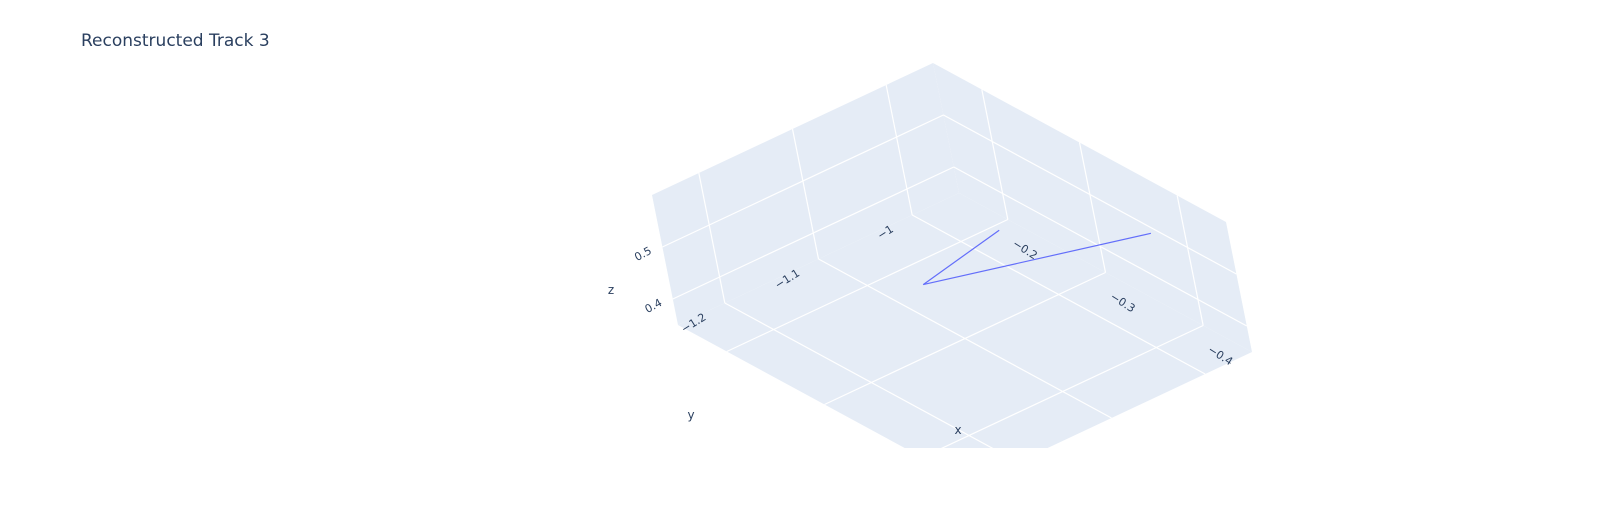 Image resolution: width=1619 pixels, height=525 pixels. What do you see at coordinates (175, 41) in the screenshot?
I see `chart-title: Reconstructed Track 3` at bounding box center [175, 41].